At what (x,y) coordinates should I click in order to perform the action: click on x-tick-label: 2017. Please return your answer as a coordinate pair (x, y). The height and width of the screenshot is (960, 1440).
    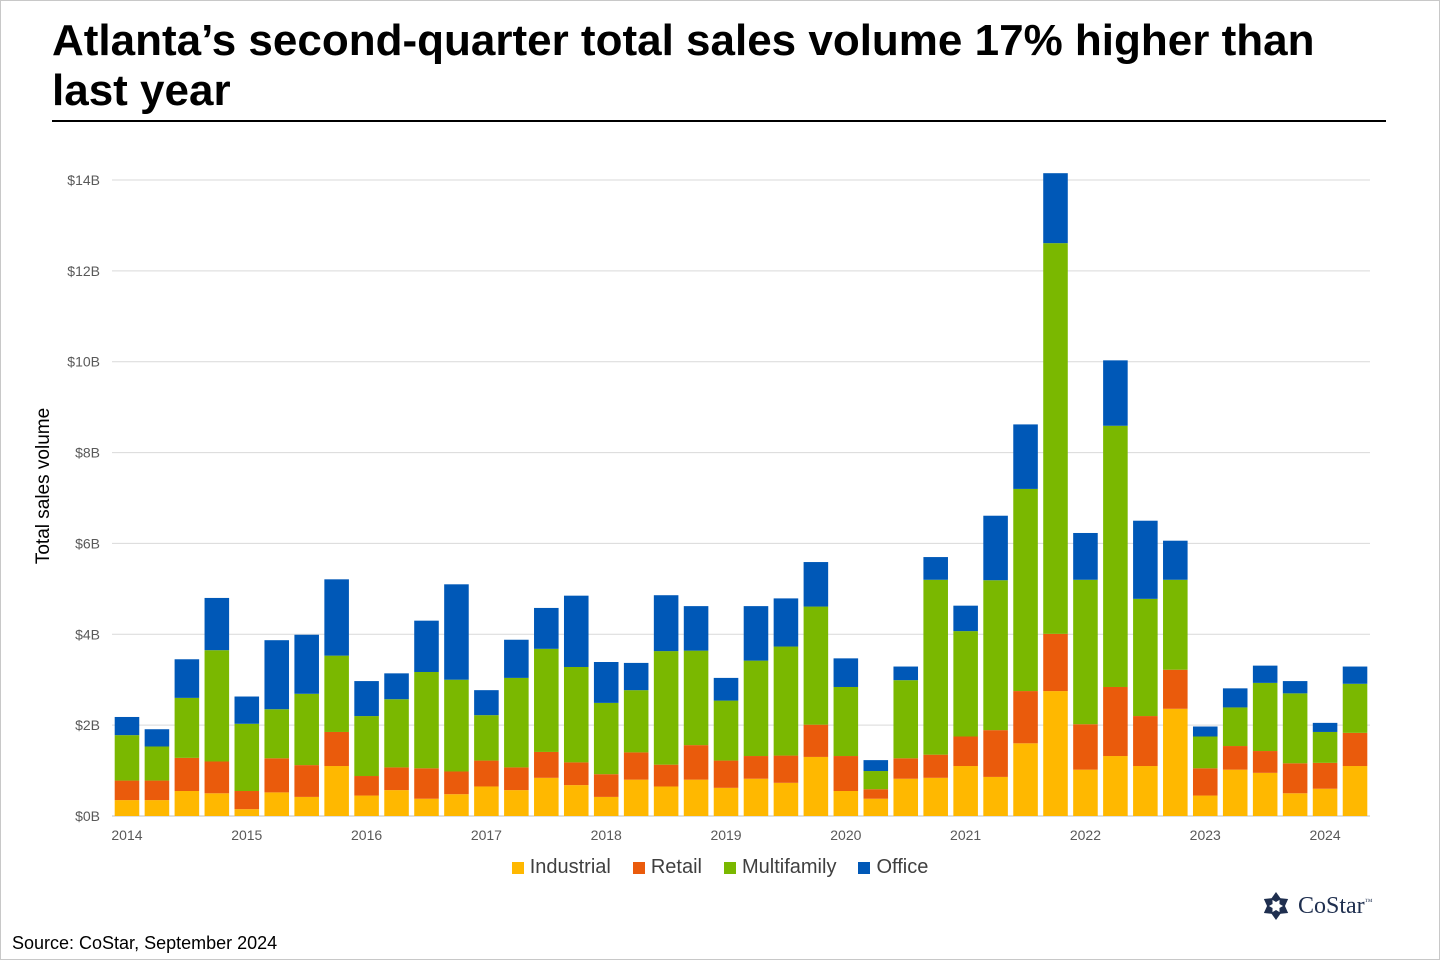
    Looking at the image, I should click on (486, 835).